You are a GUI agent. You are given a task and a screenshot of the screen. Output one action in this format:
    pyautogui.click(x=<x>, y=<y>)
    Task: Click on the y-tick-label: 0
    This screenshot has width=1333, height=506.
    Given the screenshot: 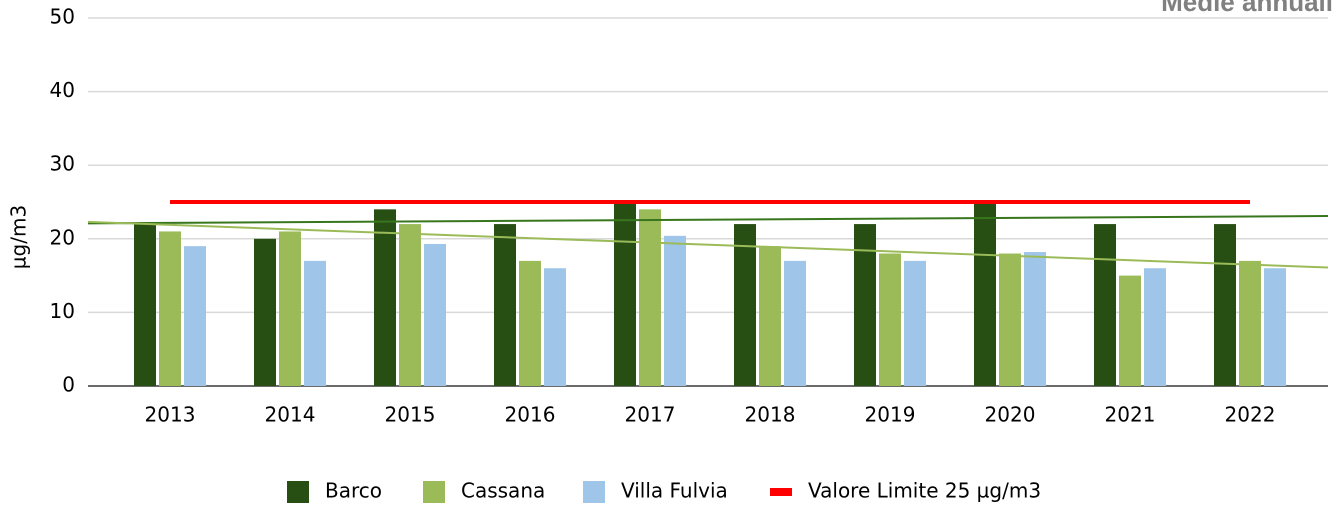 What is the action you would take?
    pyautogui.click(x=68, y=385)
    